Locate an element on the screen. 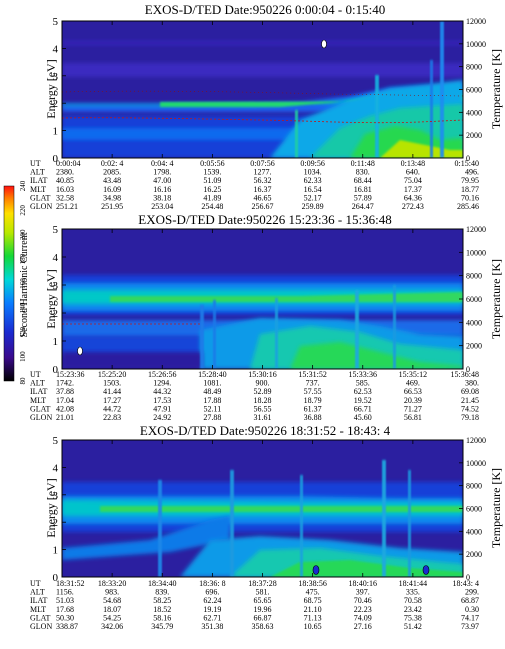 This screenshot has width=505, height=649. table-row-label: MLT is located at coordinates (38, 400).